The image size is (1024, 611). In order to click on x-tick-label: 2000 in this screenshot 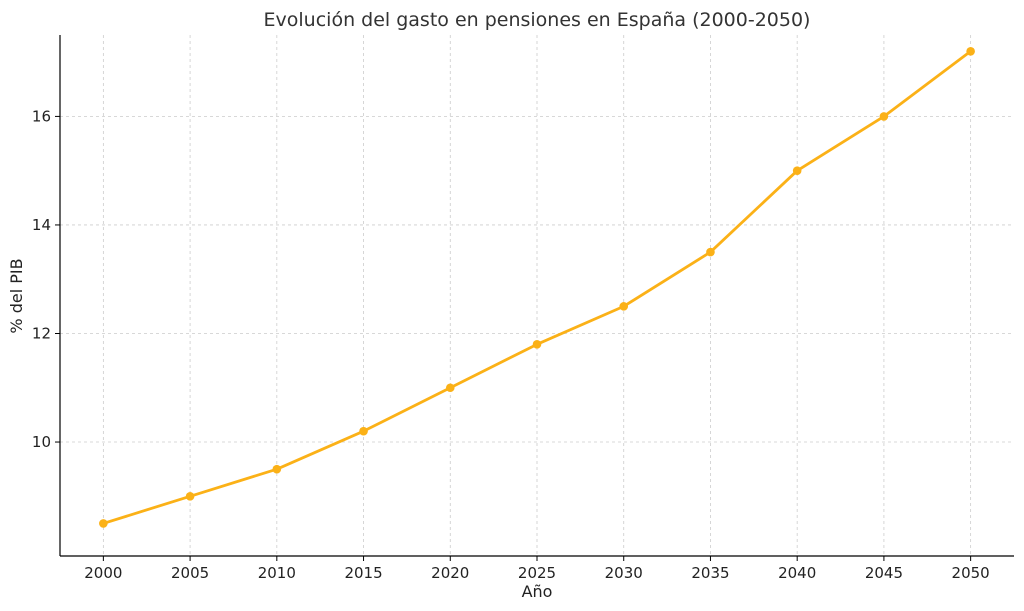, I will do `click(103, 573)`.